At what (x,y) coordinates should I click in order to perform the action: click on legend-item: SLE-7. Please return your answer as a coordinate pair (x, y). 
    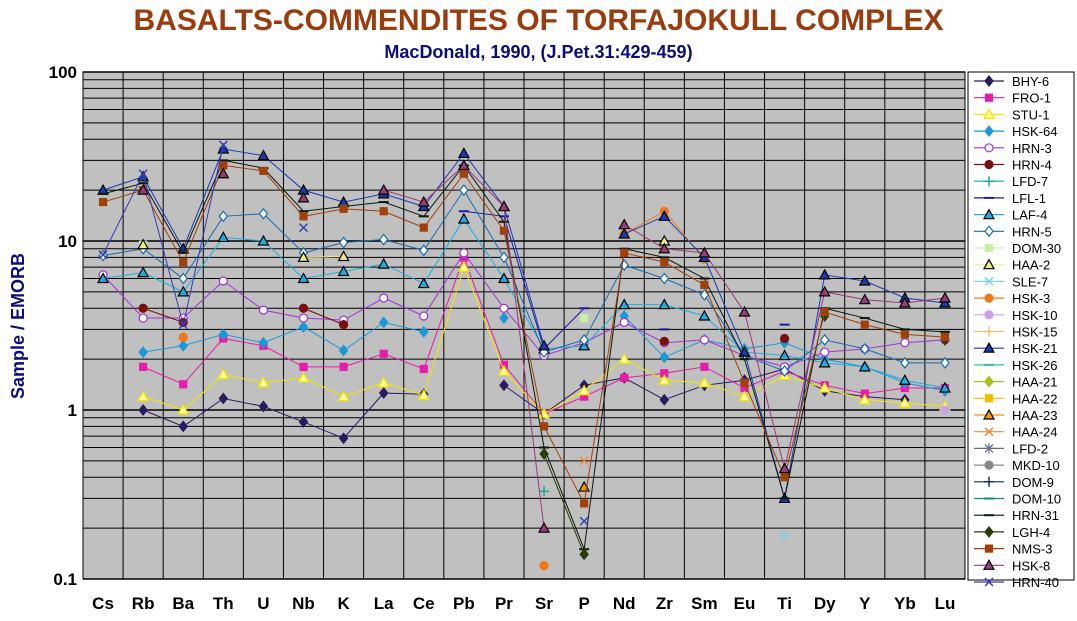
    Looking at the image, I should click on (1011, 281).